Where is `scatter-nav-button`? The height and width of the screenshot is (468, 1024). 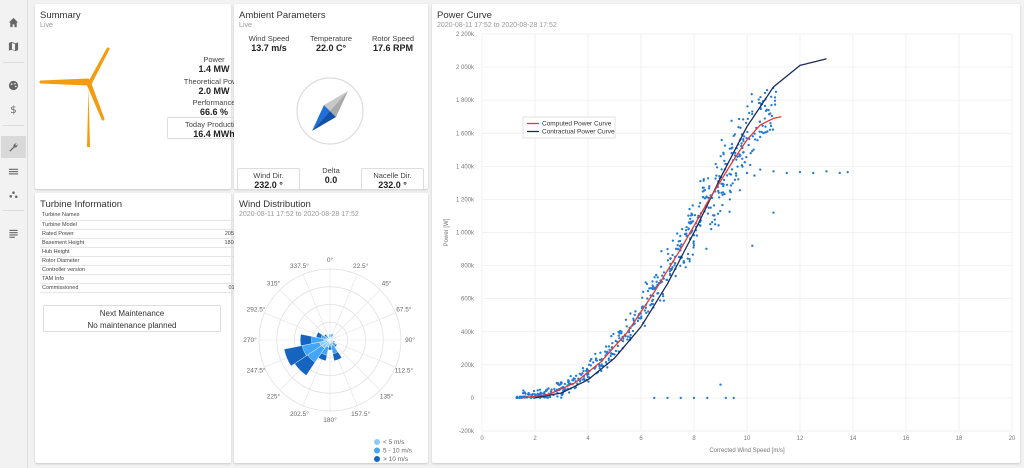 scatter-nav-button is located at coordinates (13, 194).